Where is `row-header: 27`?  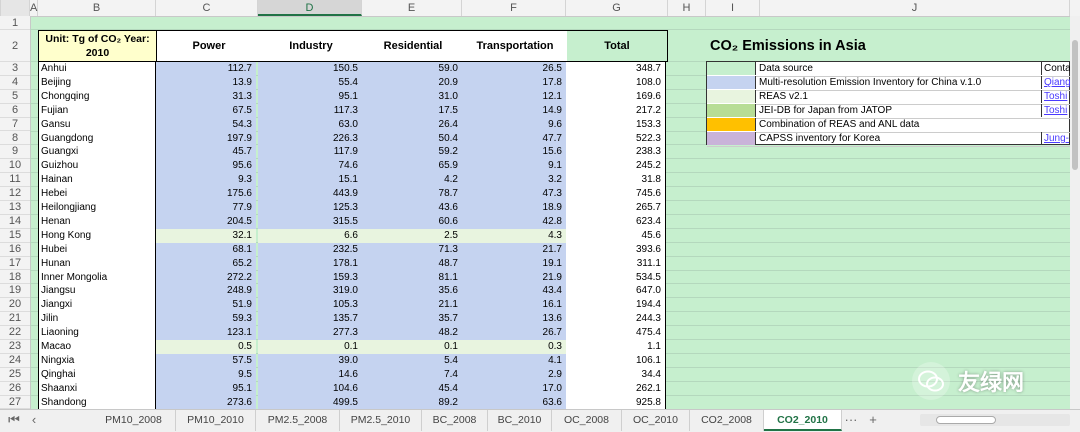 row-header: 27 is located at coordinates (15, 403).